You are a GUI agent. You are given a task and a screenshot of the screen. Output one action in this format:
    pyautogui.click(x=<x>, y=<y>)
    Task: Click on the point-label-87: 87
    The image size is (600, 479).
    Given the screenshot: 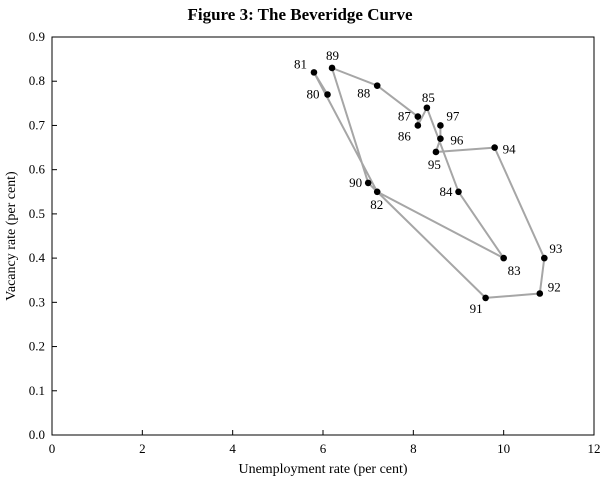 What is the action you would take?
    pyautogui.click(x=405, y=116)
    